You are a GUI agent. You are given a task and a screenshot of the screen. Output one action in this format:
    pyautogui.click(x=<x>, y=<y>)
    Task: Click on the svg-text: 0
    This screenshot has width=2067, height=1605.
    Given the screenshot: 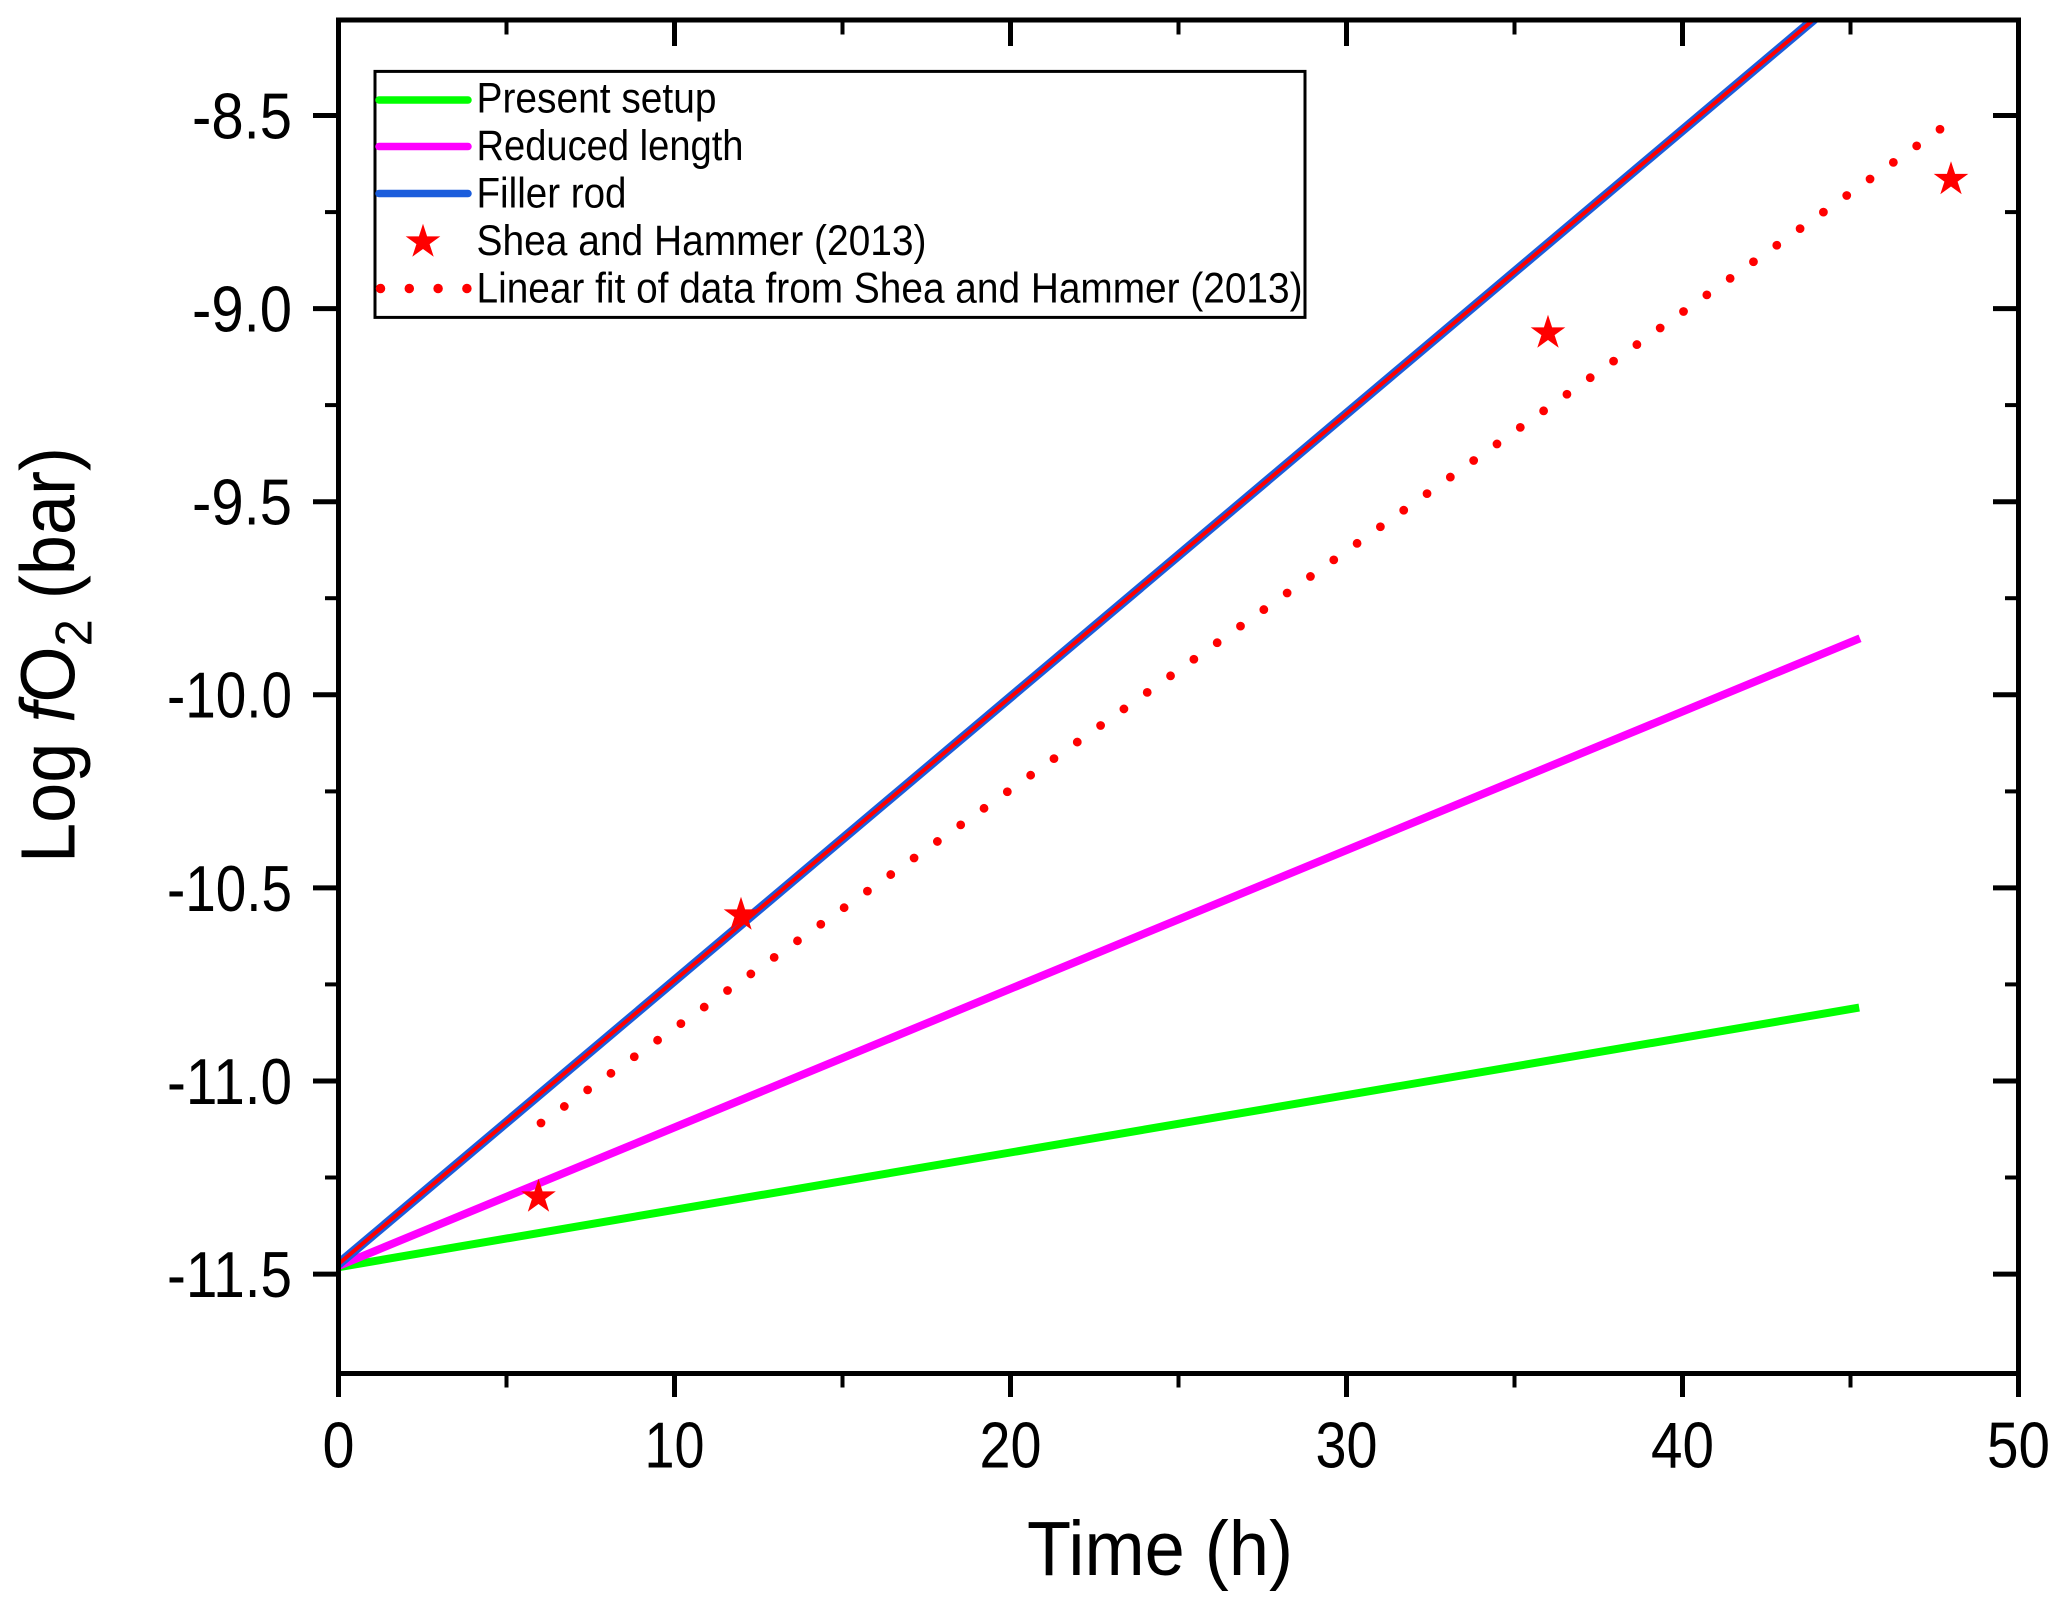 What is the action you would take?
    pyautogui.click(x=339, y=1445)
    